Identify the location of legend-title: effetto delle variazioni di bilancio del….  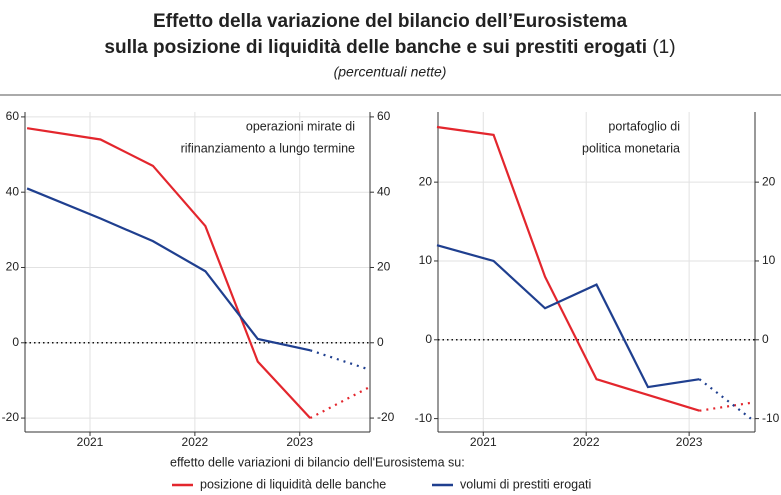
(317, 462).